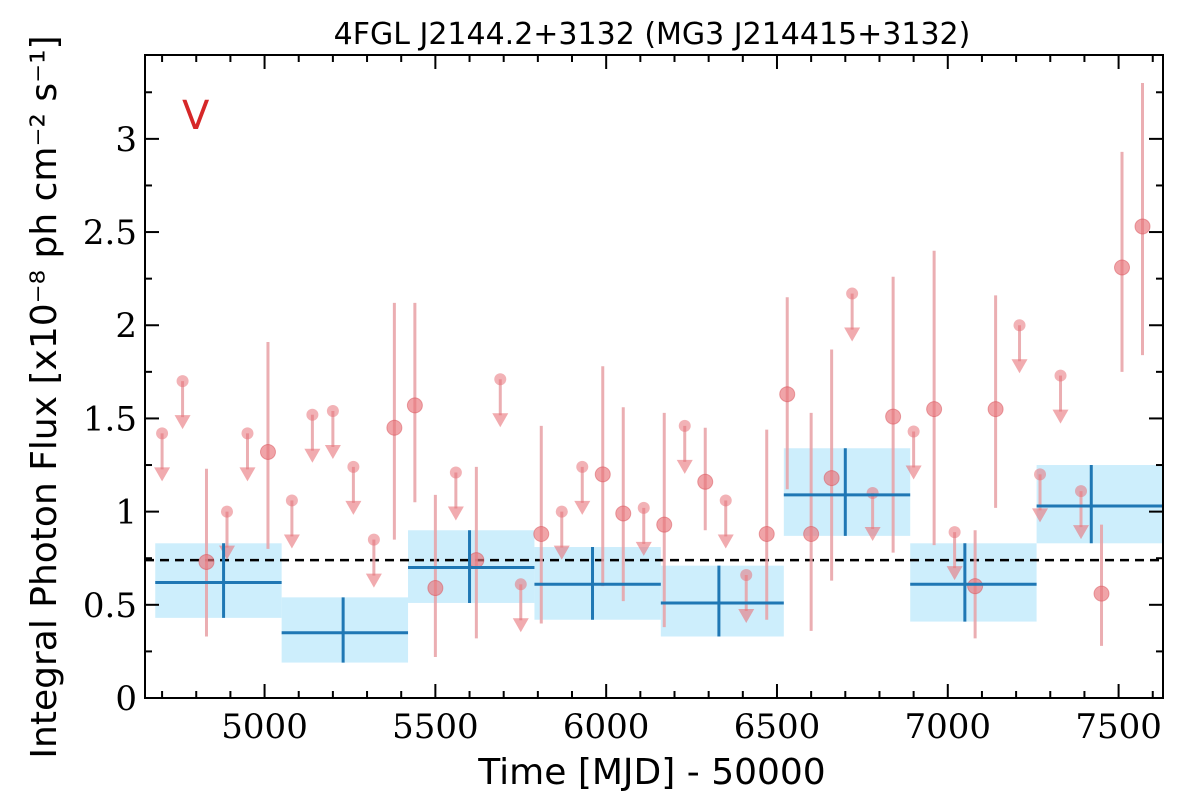  Describe the element at coordinates (126, 699) in the screenshot. I see `y-tick-label: 0` at that location.